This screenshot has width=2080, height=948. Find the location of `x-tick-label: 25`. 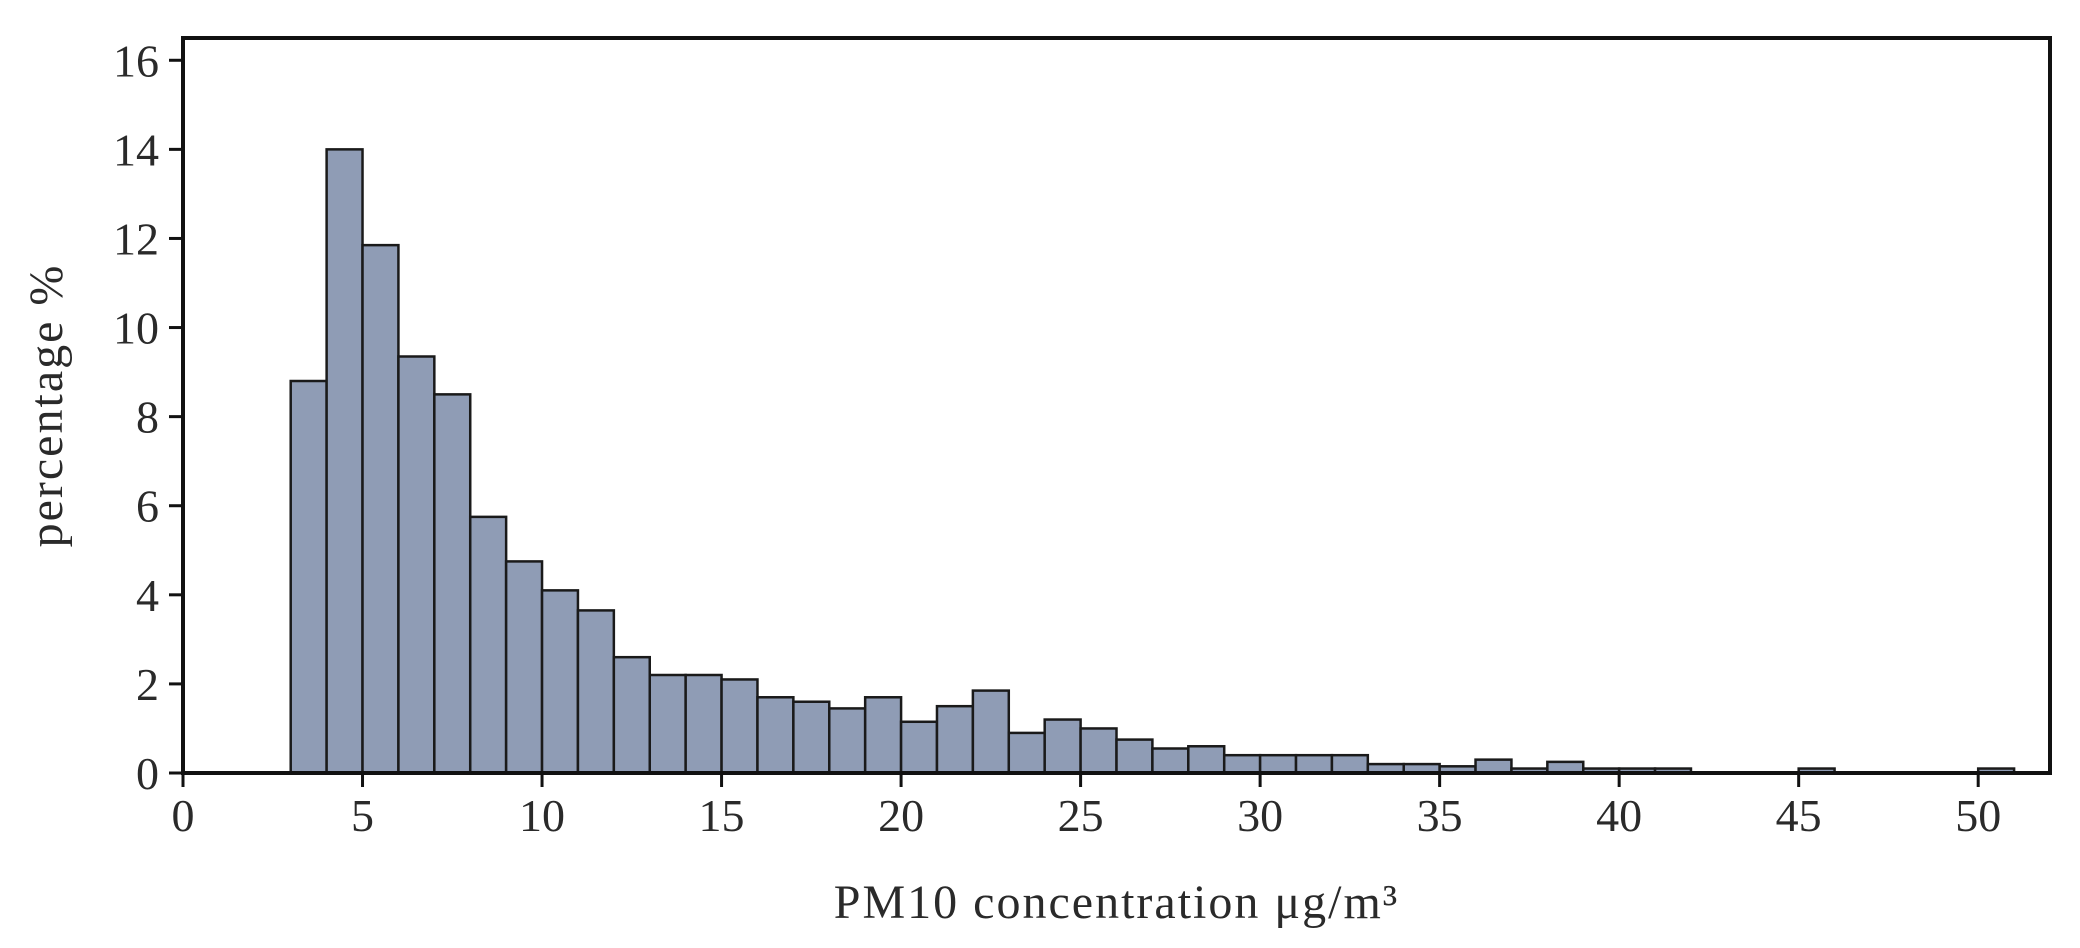

x-tick-label: 25 is located at coordinates (1081, 815).